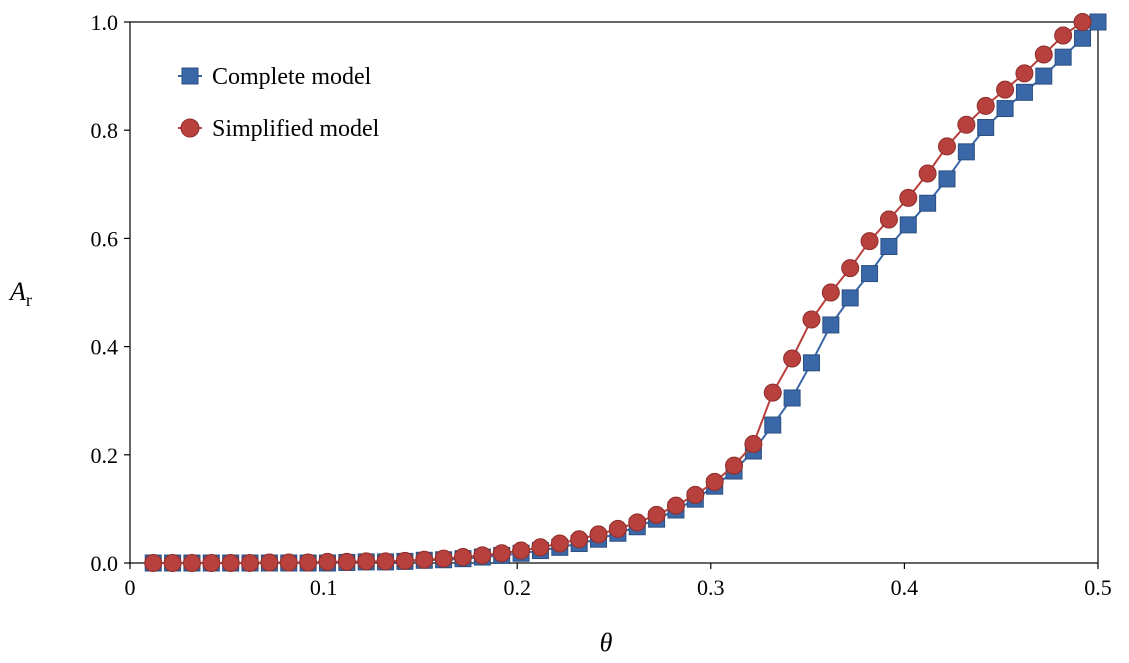 This screenshot has height=663, width=1129. I want to click on y-tick-label: 0.2, so click(105, 455).